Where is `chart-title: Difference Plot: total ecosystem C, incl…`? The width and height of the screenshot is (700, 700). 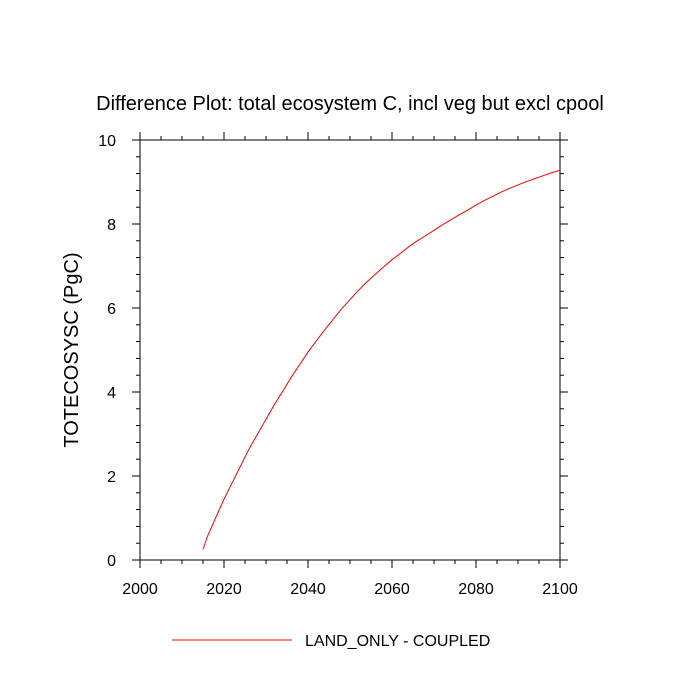 chart-title: Difference Plot: total ecosystem C, incl… is located at coordinates (350, 104).